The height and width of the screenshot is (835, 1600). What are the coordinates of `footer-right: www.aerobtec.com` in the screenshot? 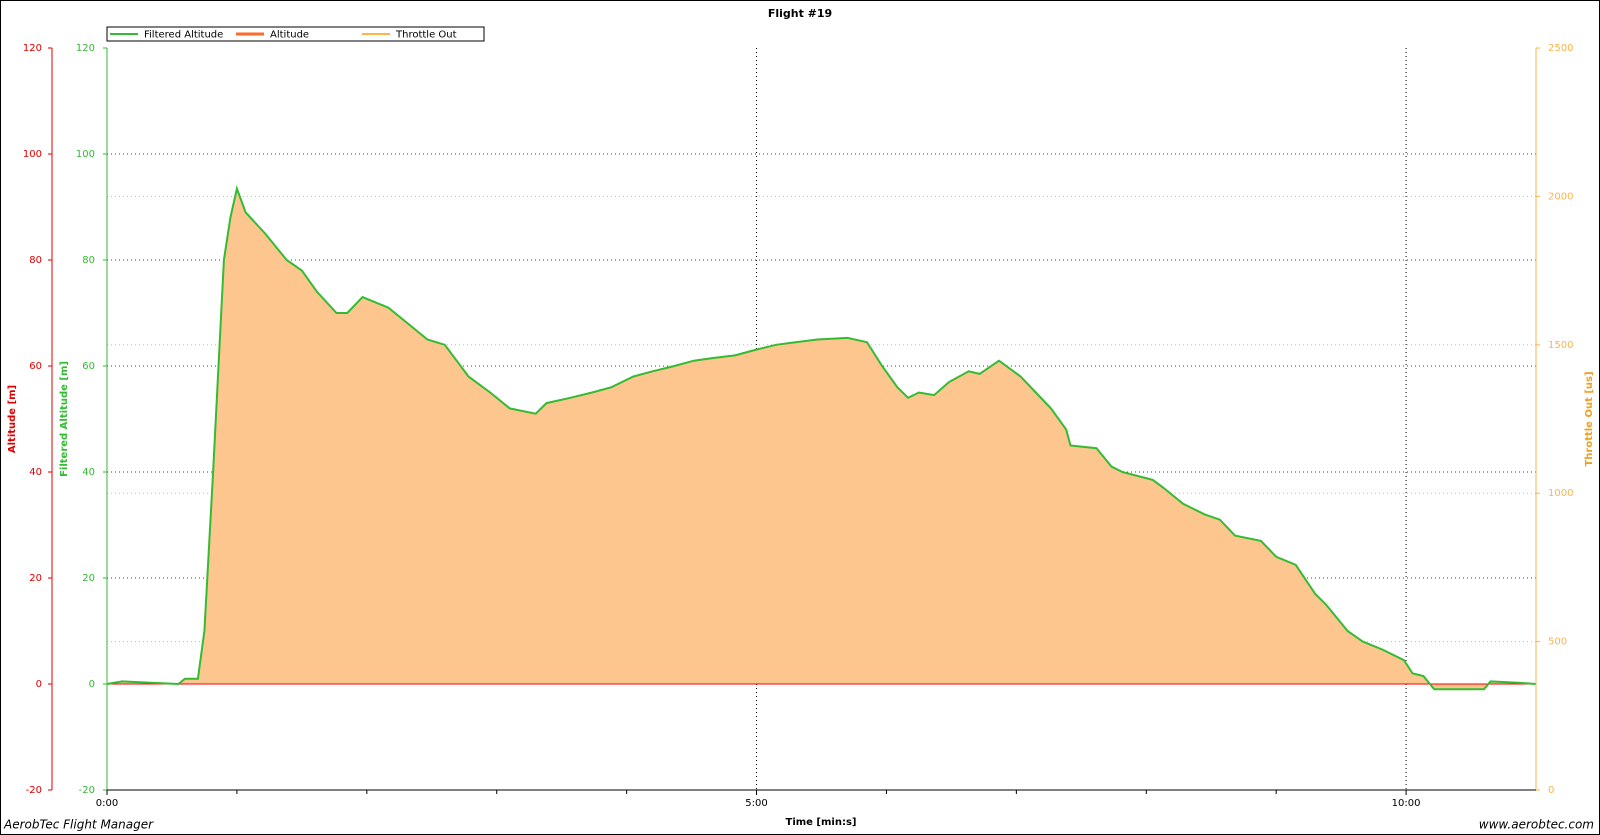 It's located at (1536, 825).